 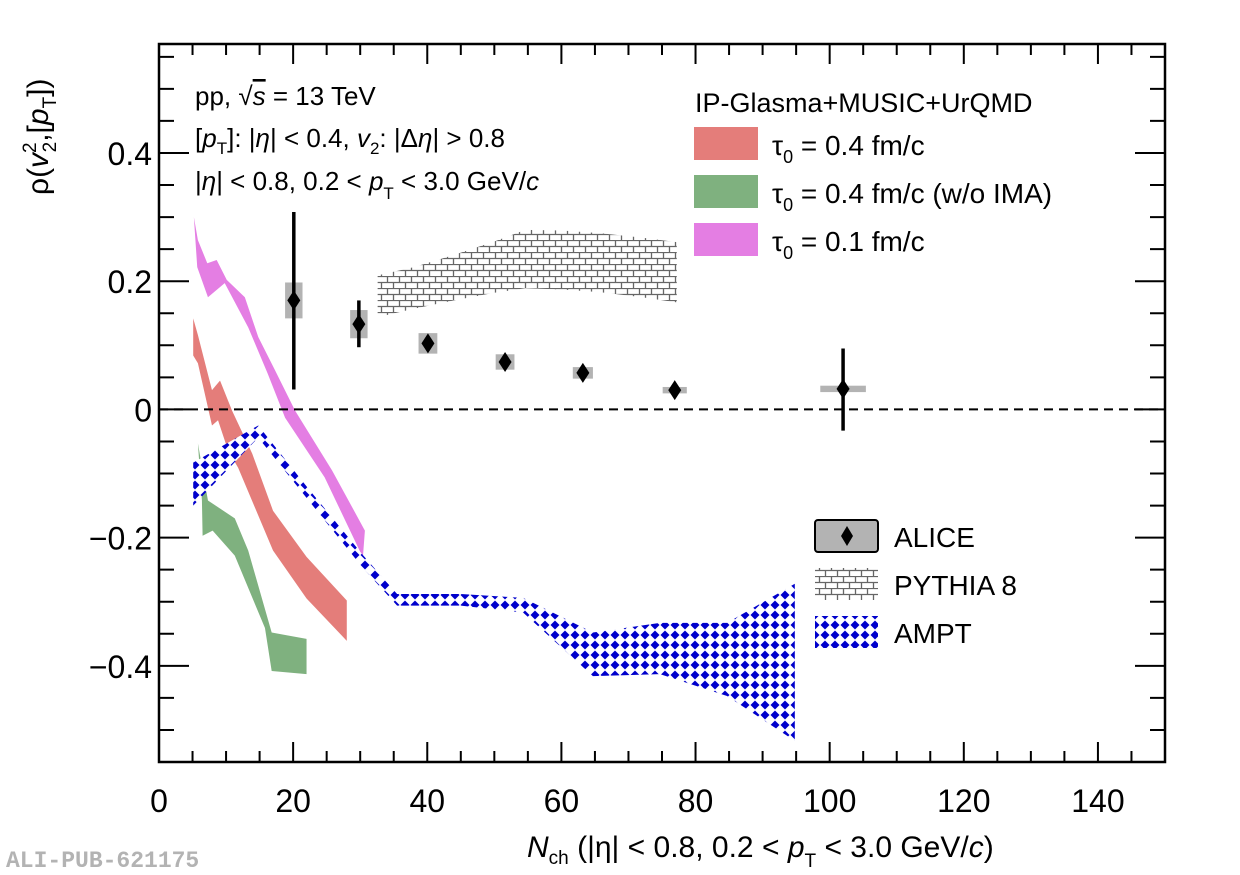 I want to click on annotation-eta-gaps: [pT]: |η| < 0.4, v2: |Δη| > 0.8, so click(x=350, y=140).